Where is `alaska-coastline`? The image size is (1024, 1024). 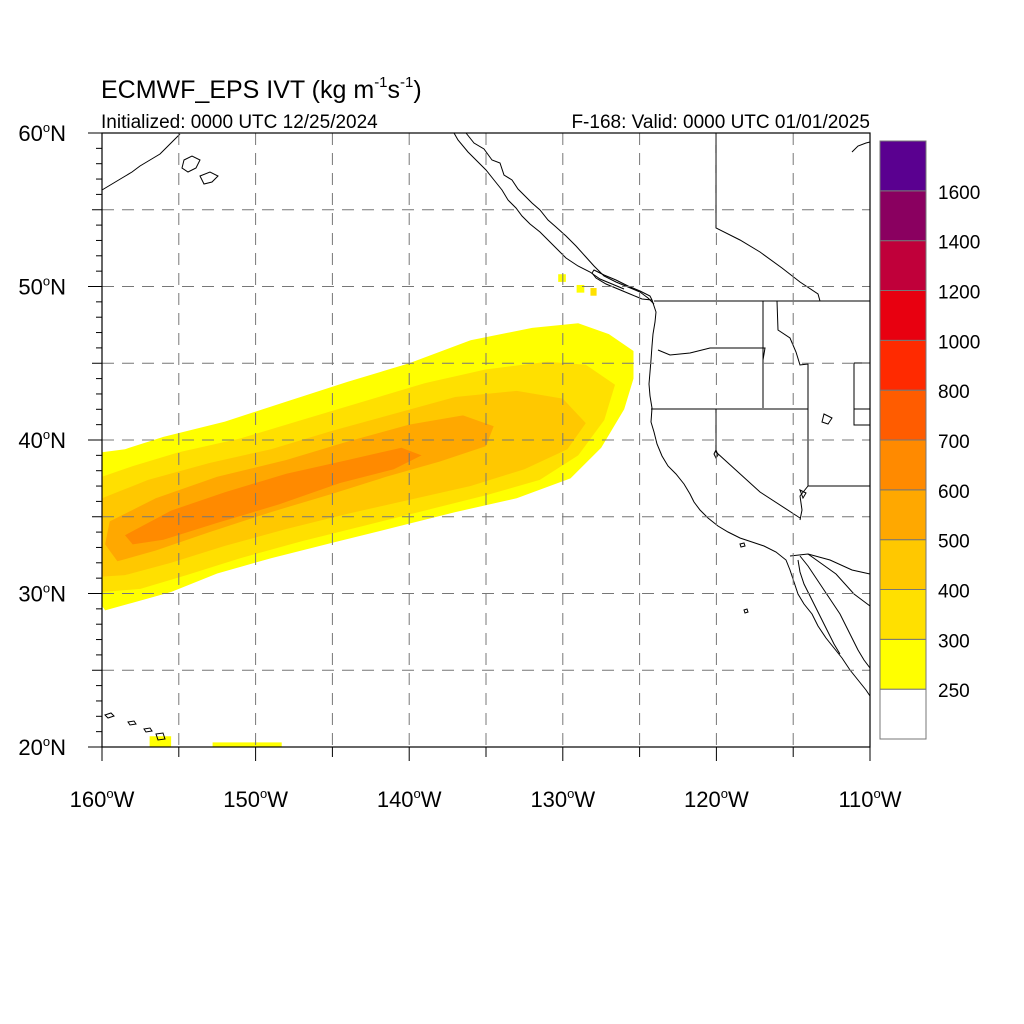
alaska-coastline is located at coordinates (560, 218).